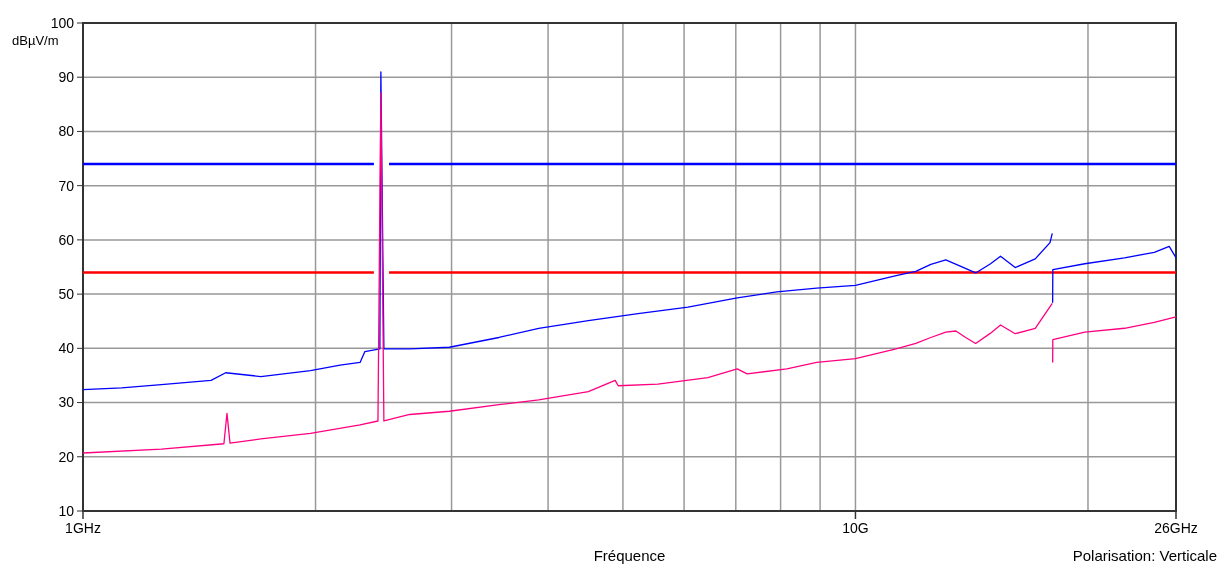 The height and width of the screenshot is (579, 1229). I want to click on text: Polarisation: Verticale, so click(1144, 555).